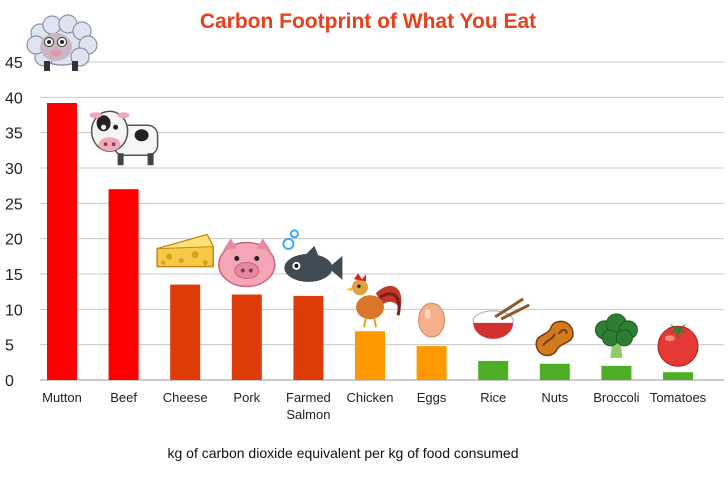 This screenshot has height=479, width=728. I want to click on sheep-icon, so click(62, 42).